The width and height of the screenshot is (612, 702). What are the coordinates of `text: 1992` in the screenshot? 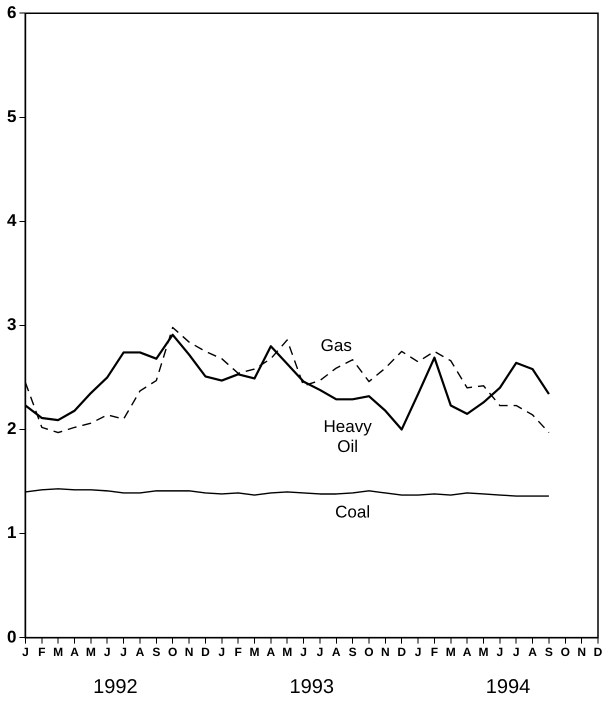 It's located at (115, 687).